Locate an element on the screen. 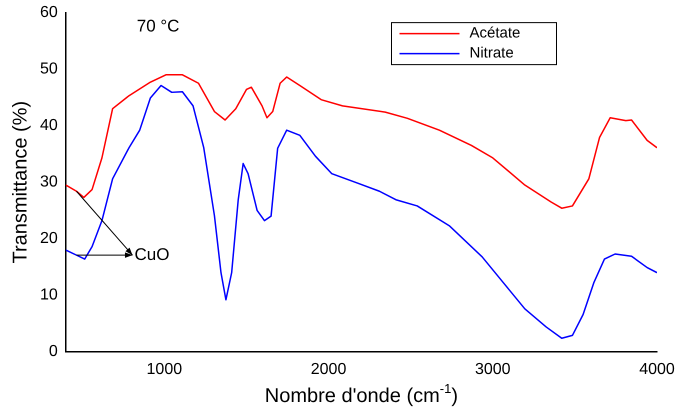 The height and width of the screenshot is (412, 682). y-tick-label: 30 is located at coordinates (49, 182).